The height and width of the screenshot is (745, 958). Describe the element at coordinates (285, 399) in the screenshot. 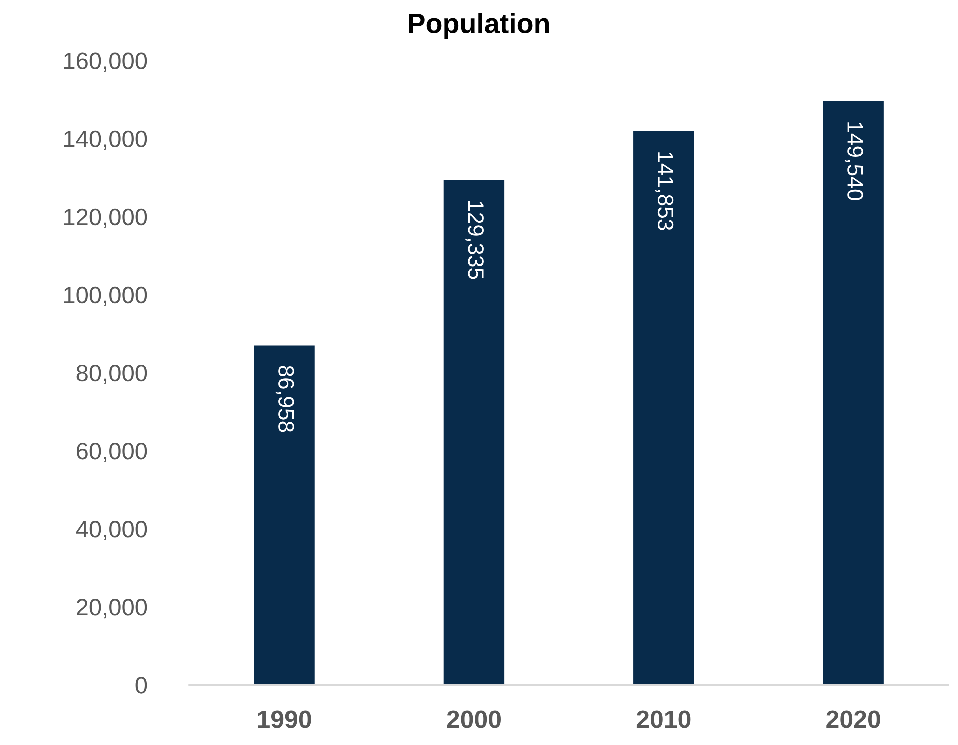

I see `data-label: 86,958` at that location.